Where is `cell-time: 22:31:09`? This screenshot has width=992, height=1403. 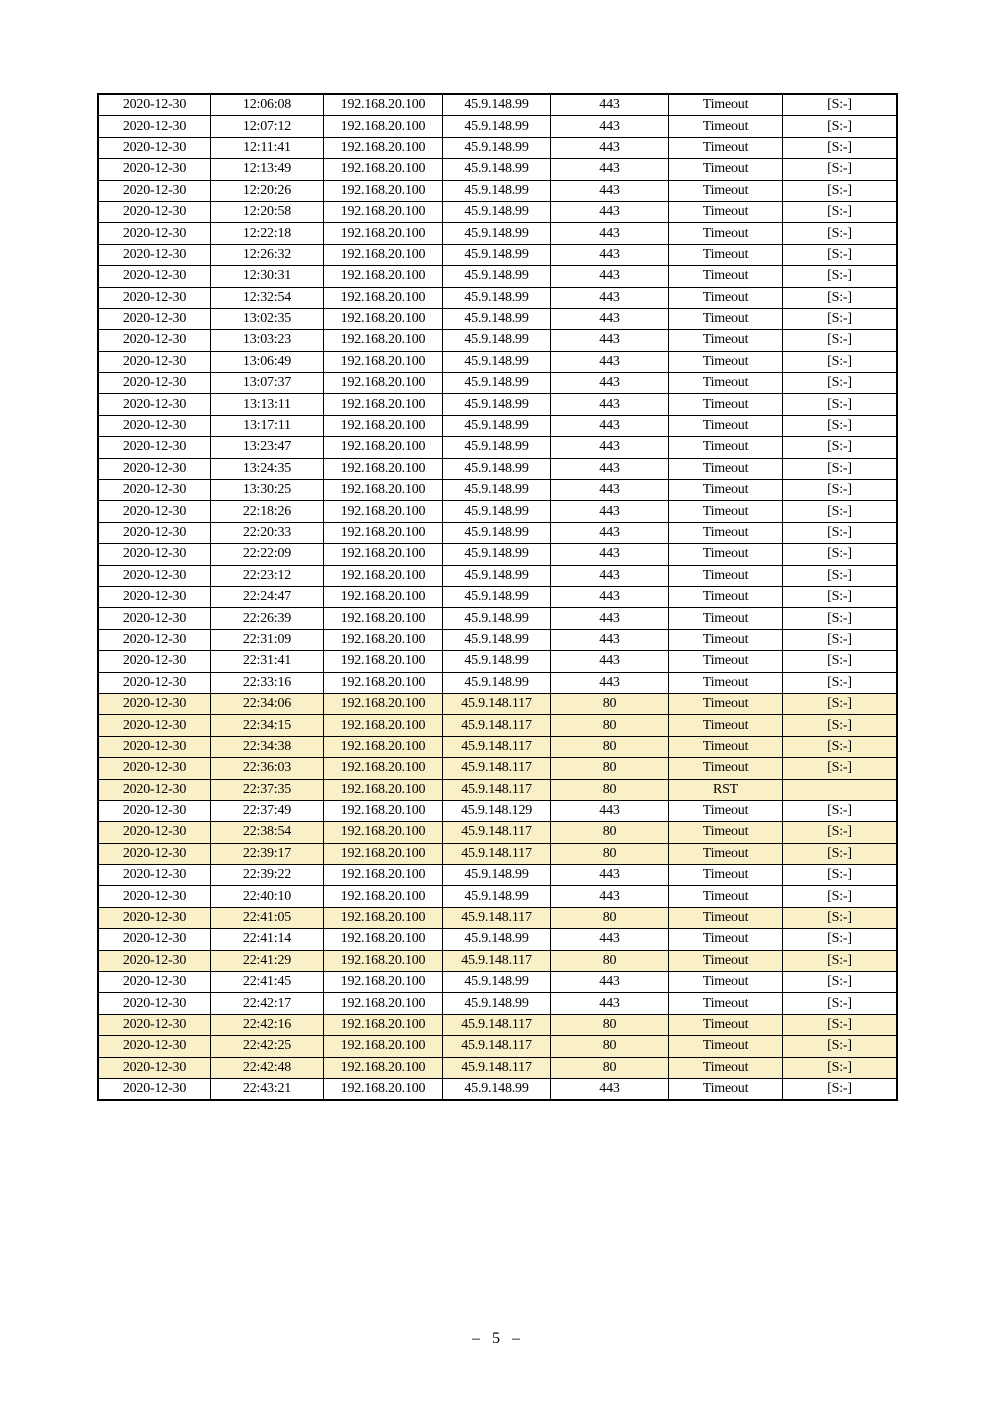
cell-time: 22:31:09 is located at coordinates (267, 640).